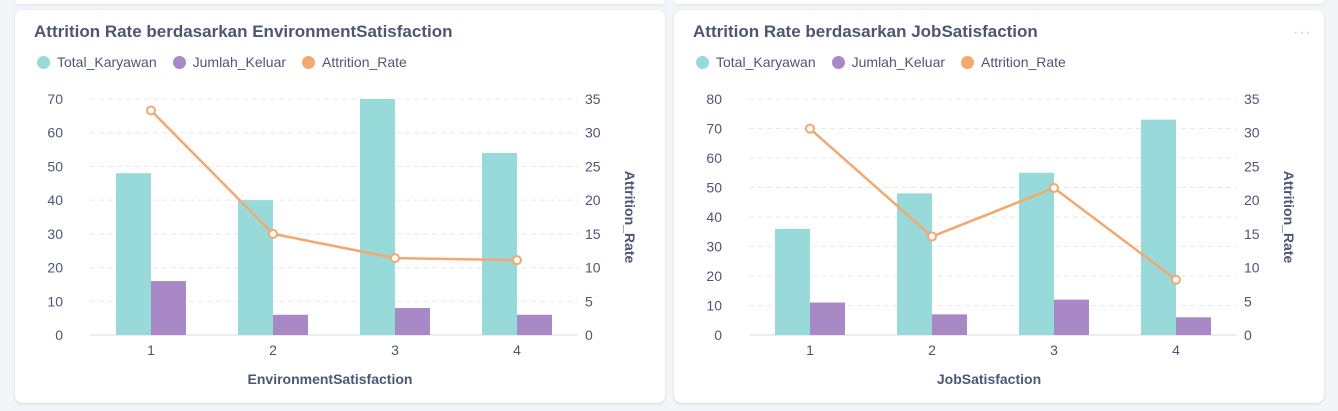 The width and height of the screenshot is (1338, 411). Describe the element at coordinates (989, 379) in the screenshot. I see `x-axis-title: JobSatisfaction` at that location.